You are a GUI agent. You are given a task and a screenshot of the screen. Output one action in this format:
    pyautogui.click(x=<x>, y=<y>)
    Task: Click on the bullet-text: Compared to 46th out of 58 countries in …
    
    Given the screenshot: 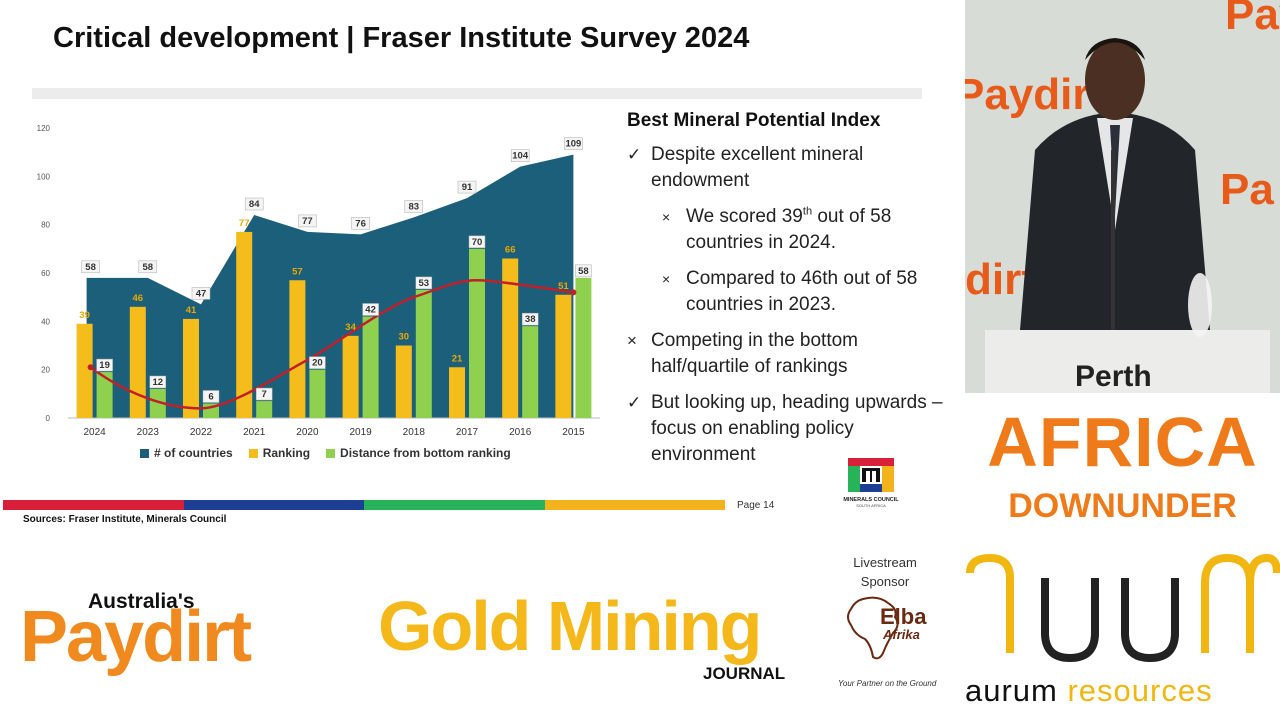 What is the action you would take?
    pyautogui.click(x=802, y=291)
    